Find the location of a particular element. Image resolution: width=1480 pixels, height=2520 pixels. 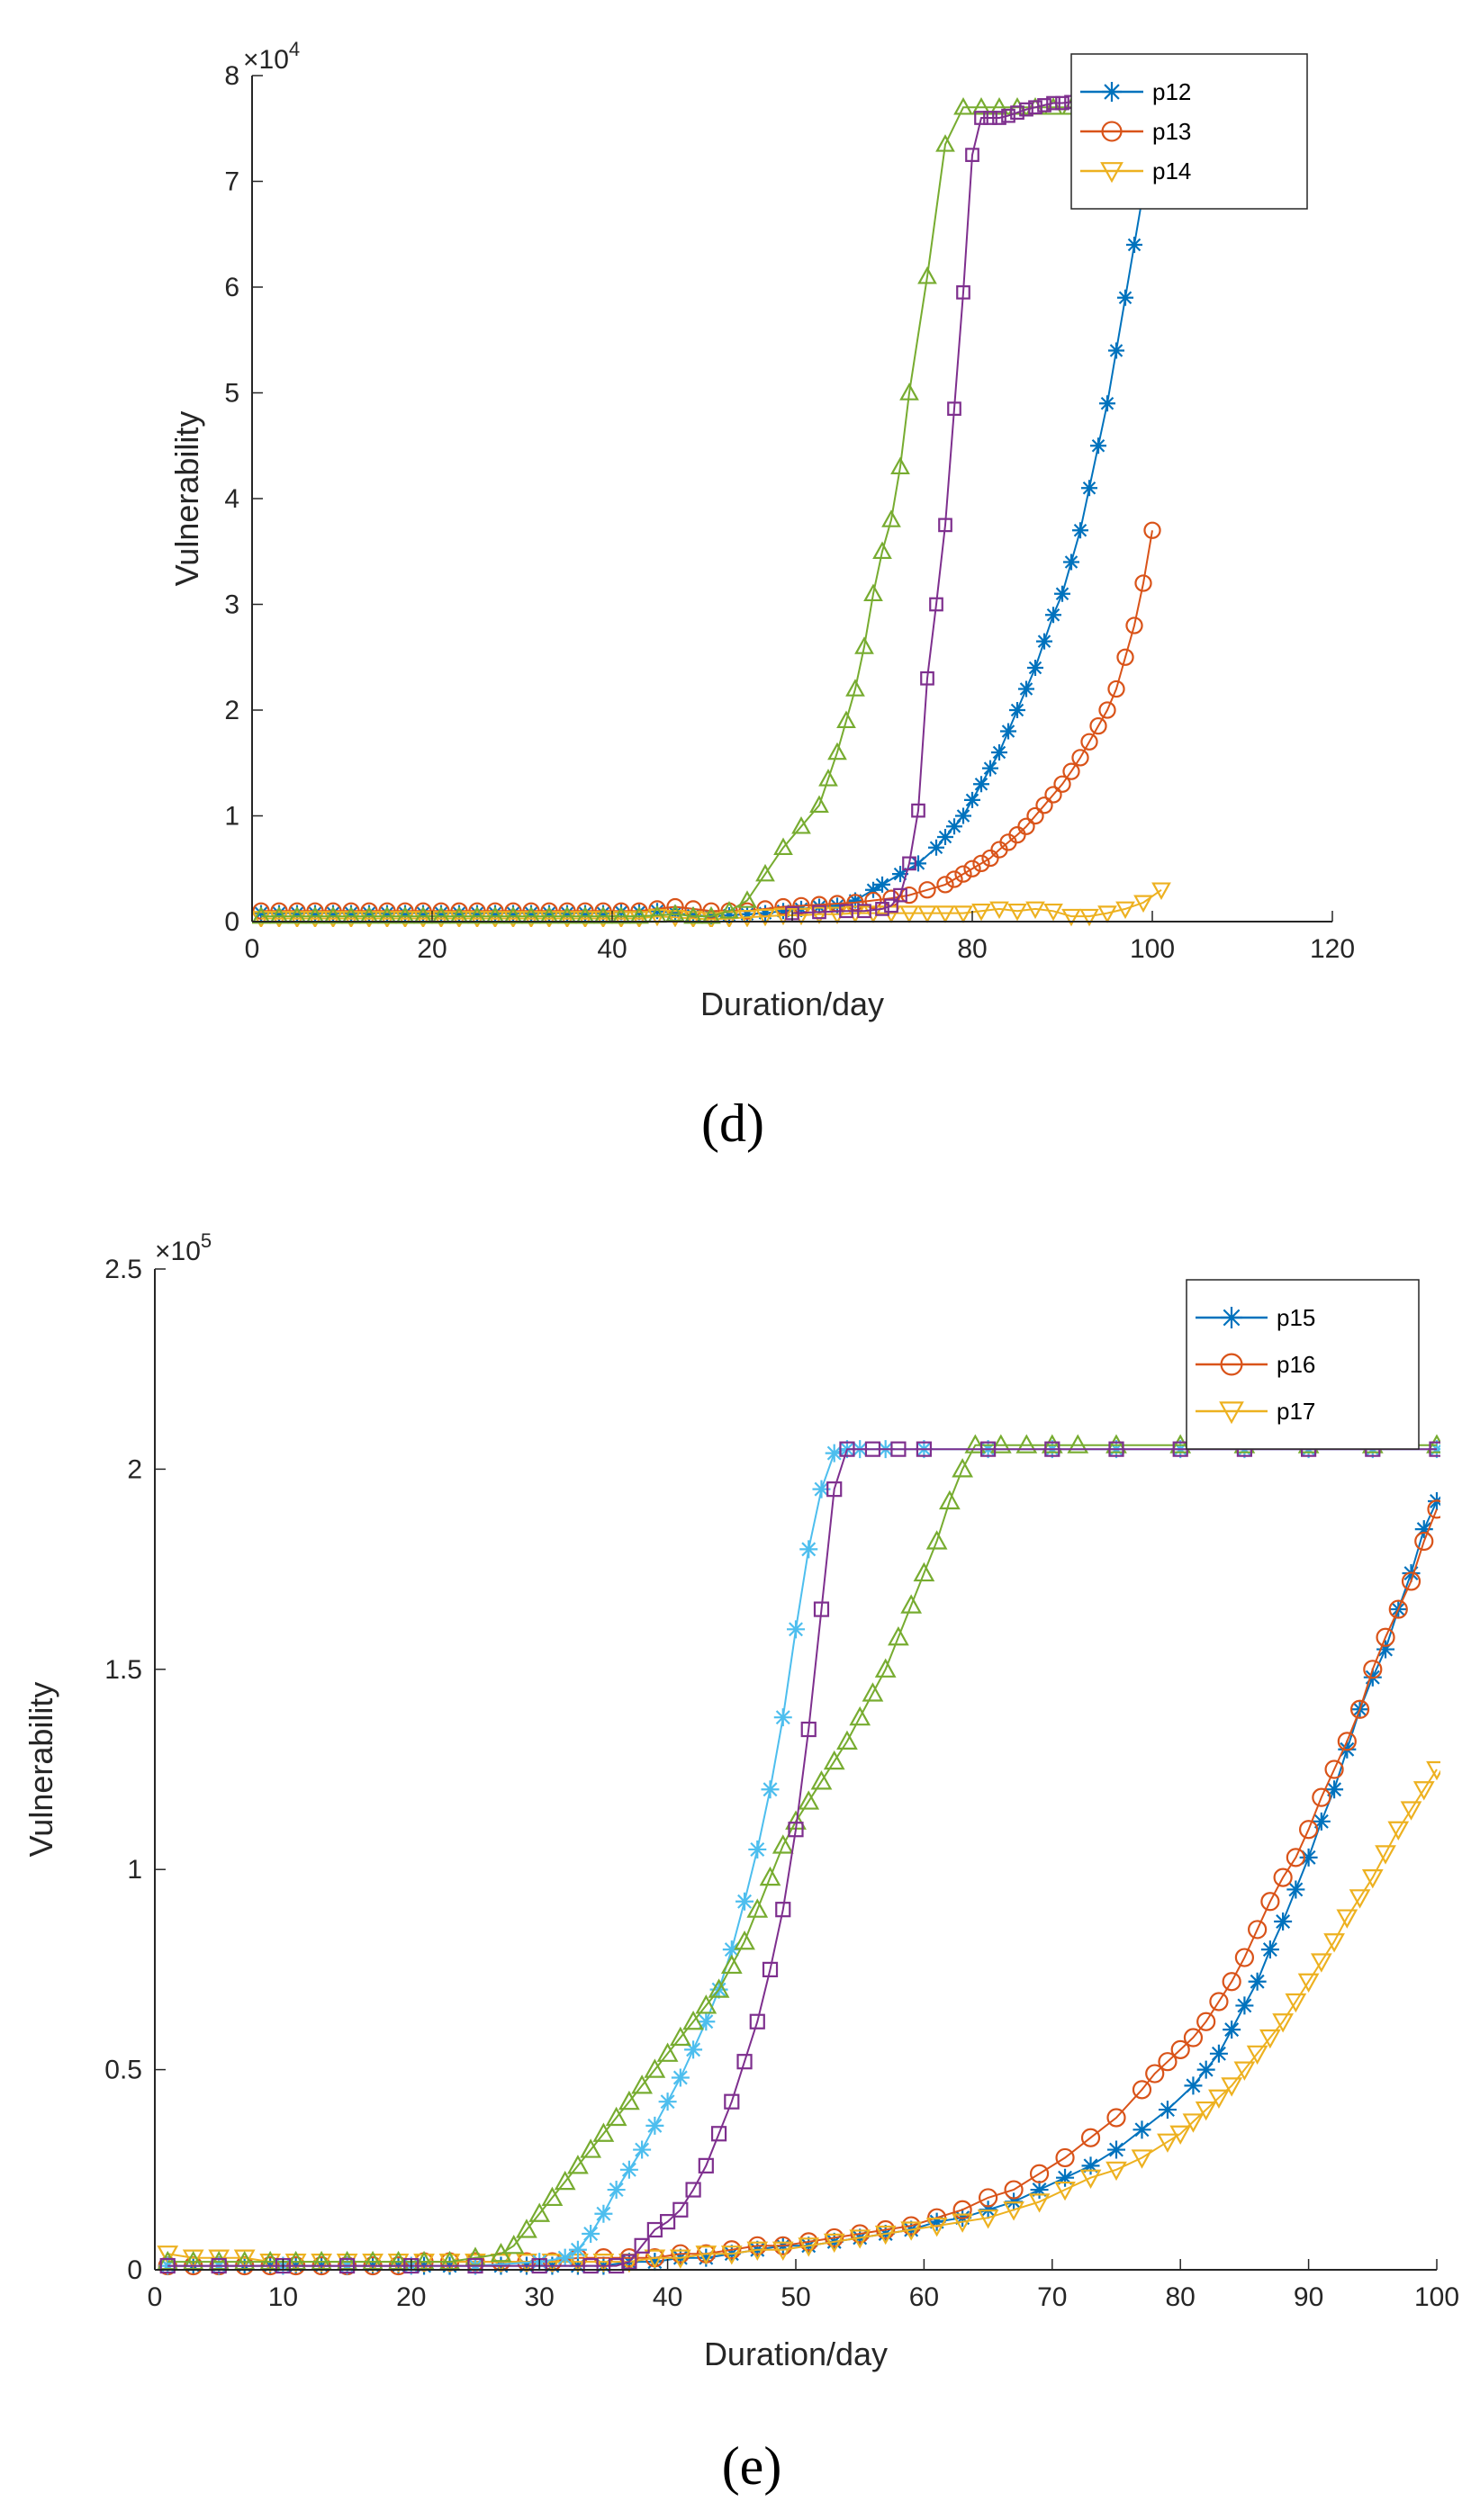

legend-entry: p12 is located at coordinates (1171, 91).